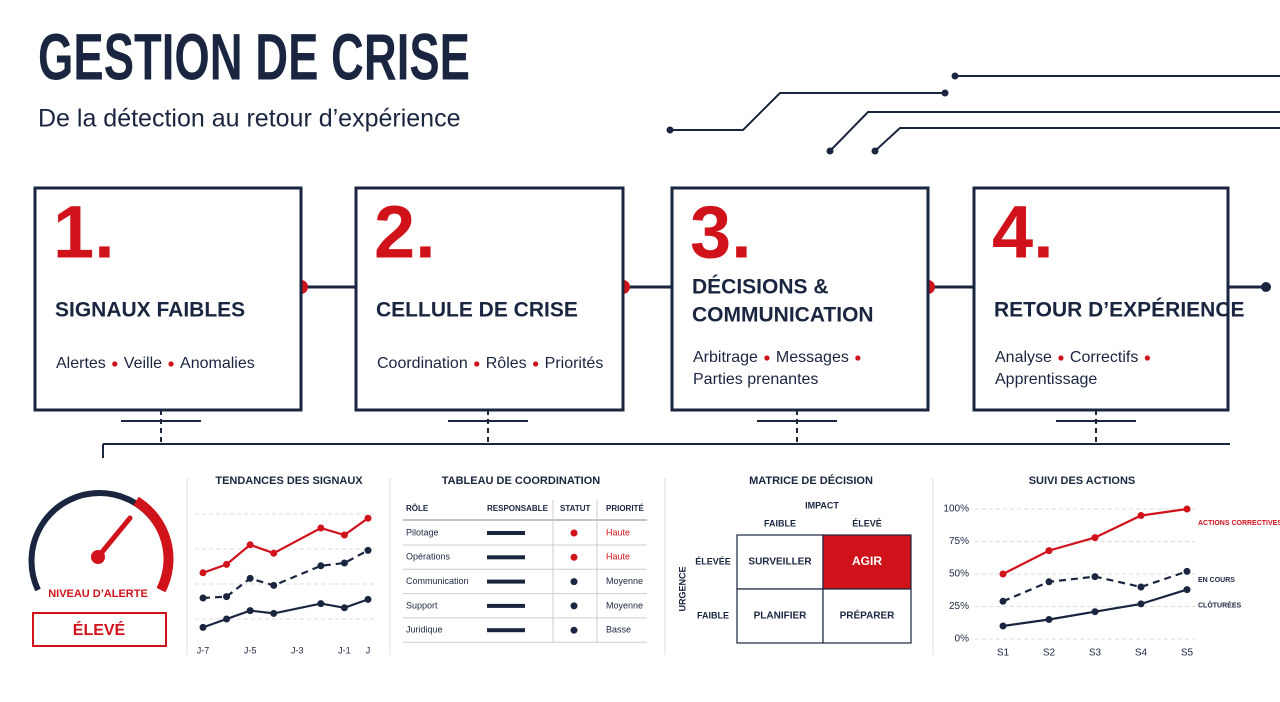  What do you see at coordinates (1141, 653) in the screenshot?
I see `x-tick-label: S4` at bounding box center [1141, 653].